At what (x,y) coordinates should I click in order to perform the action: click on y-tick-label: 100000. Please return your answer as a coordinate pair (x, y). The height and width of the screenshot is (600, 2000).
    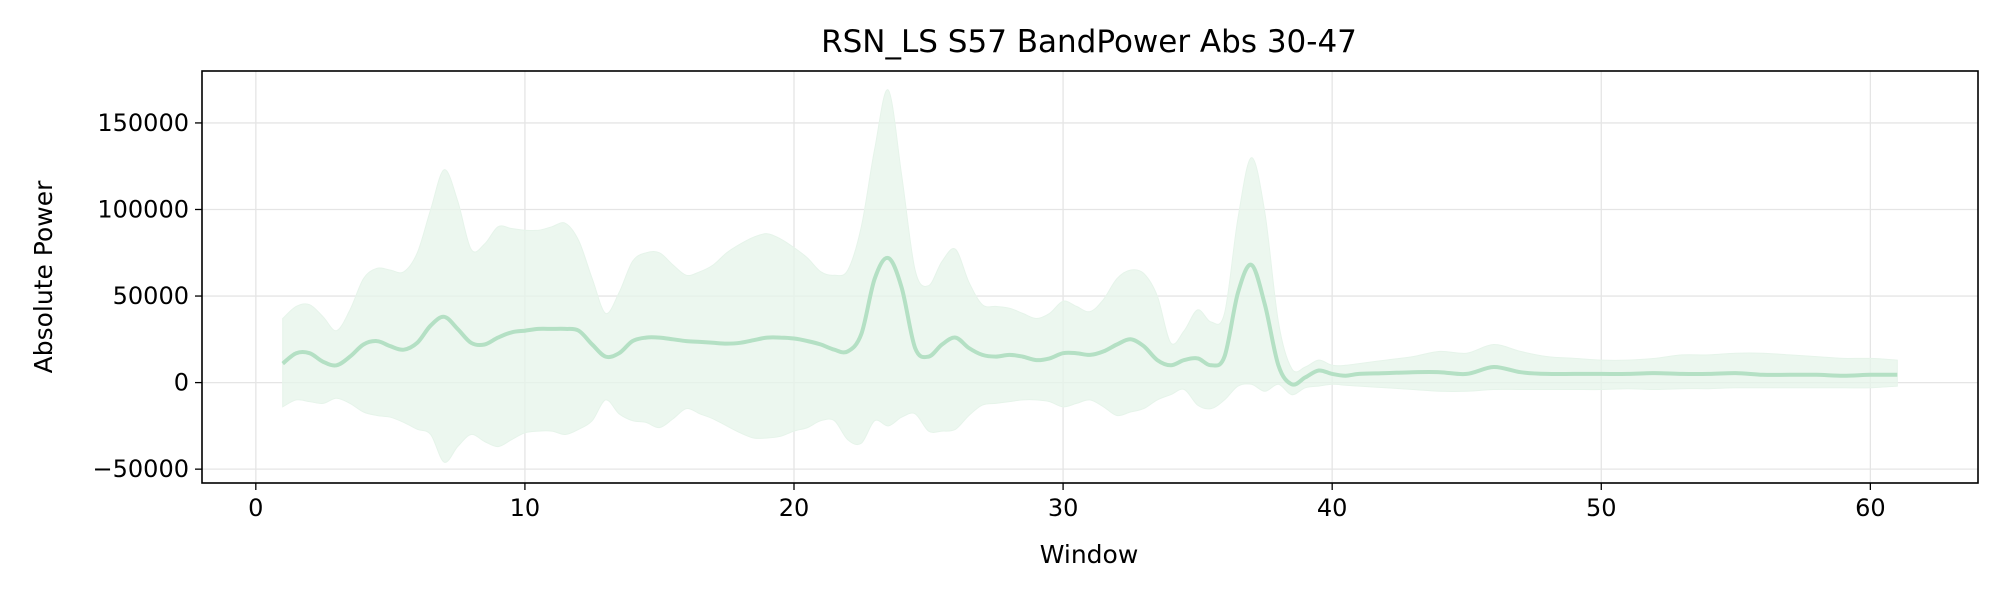
    Looking at the image, I should click on (143, 209).